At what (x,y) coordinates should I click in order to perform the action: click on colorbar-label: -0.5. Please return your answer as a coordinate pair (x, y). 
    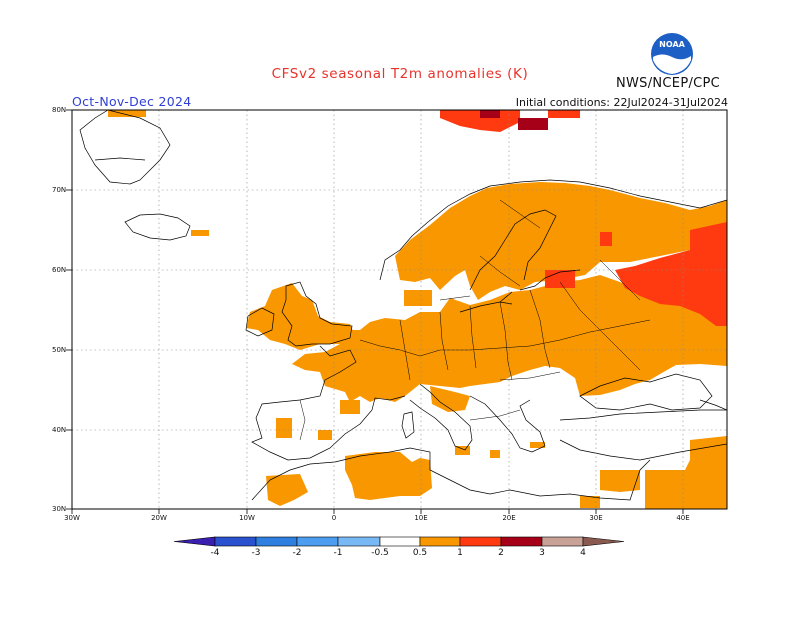
    Looking at the image, I should click on (380, 553).